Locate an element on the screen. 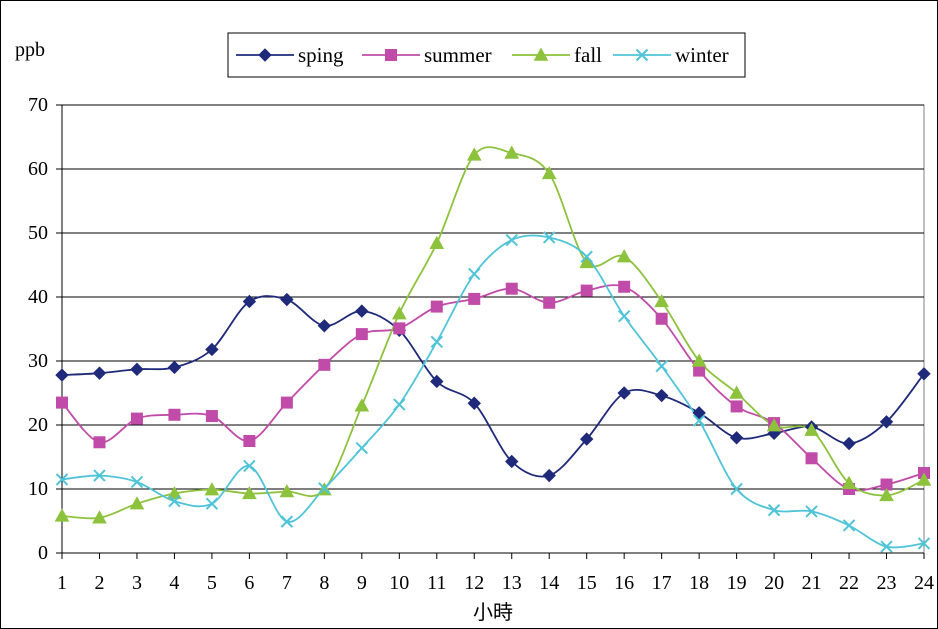  y-tick-label: 70 is located at coordinates (38, 105).